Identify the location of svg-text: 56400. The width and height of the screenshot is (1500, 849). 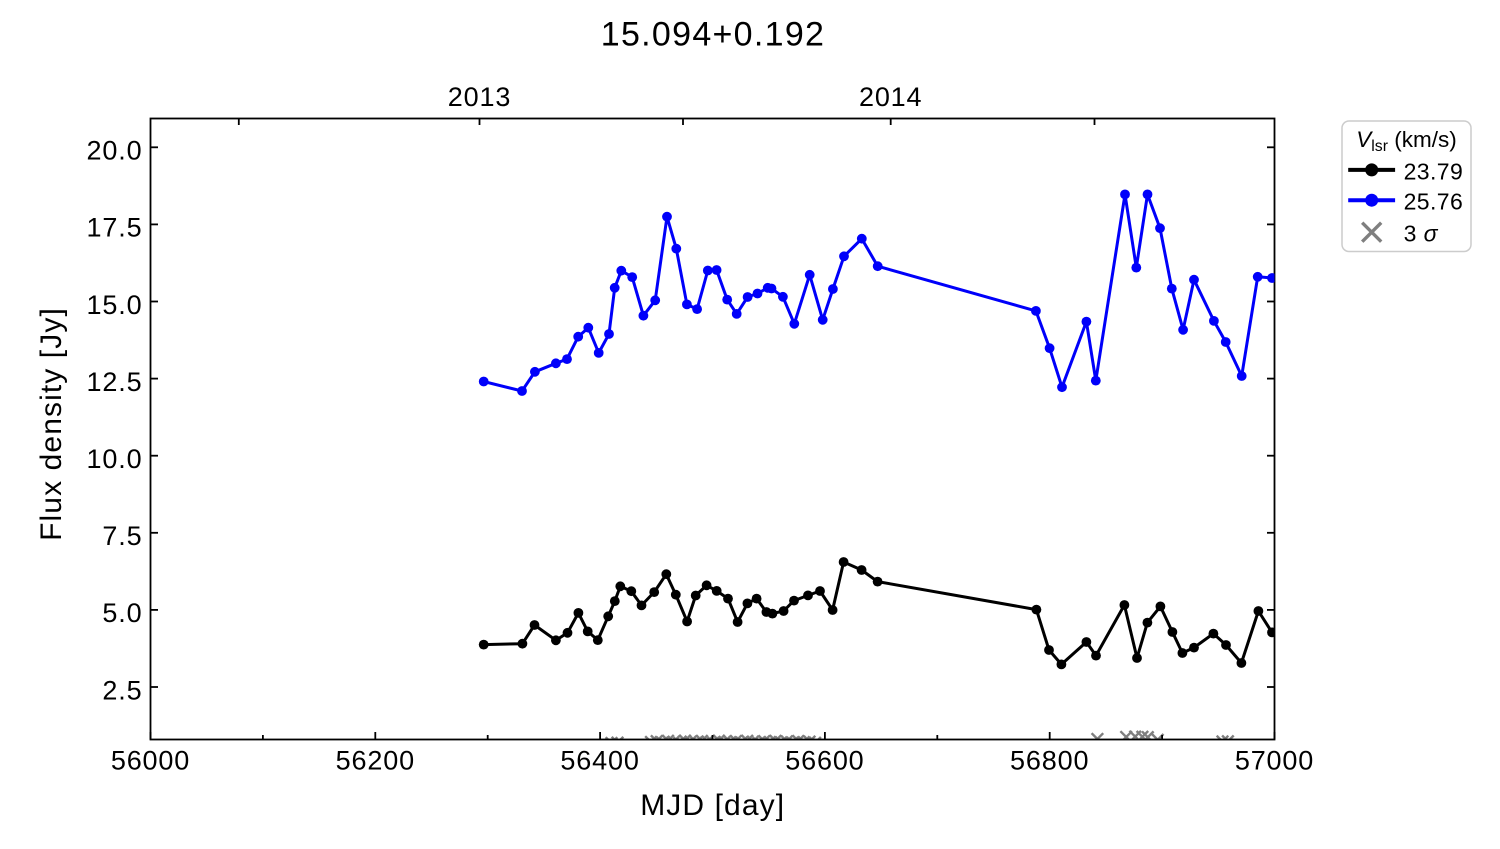
(599, 761).